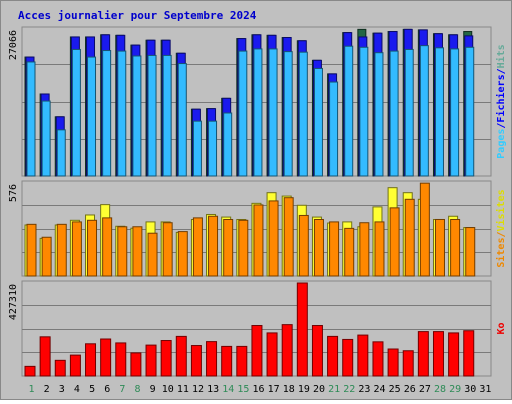 This screenshot has height=404, width=512. I want to click on x-tick-label-day-2: 2, so click(47, 389).